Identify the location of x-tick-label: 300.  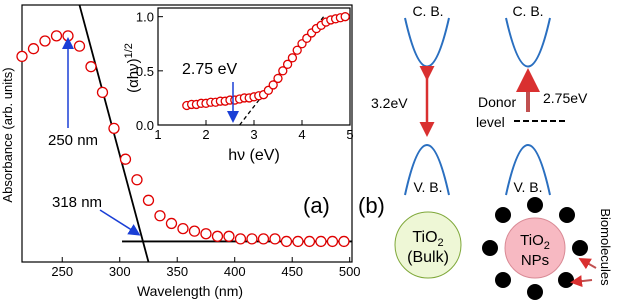
(120, 271).